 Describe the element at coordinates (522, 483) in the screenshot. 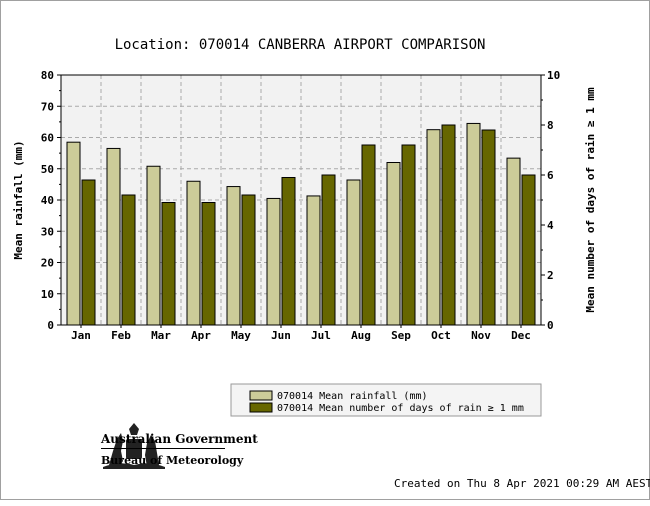

I see `created-timestamp: Created on Thu 8 Apr 2021 00:29 AM AEST` at that location.